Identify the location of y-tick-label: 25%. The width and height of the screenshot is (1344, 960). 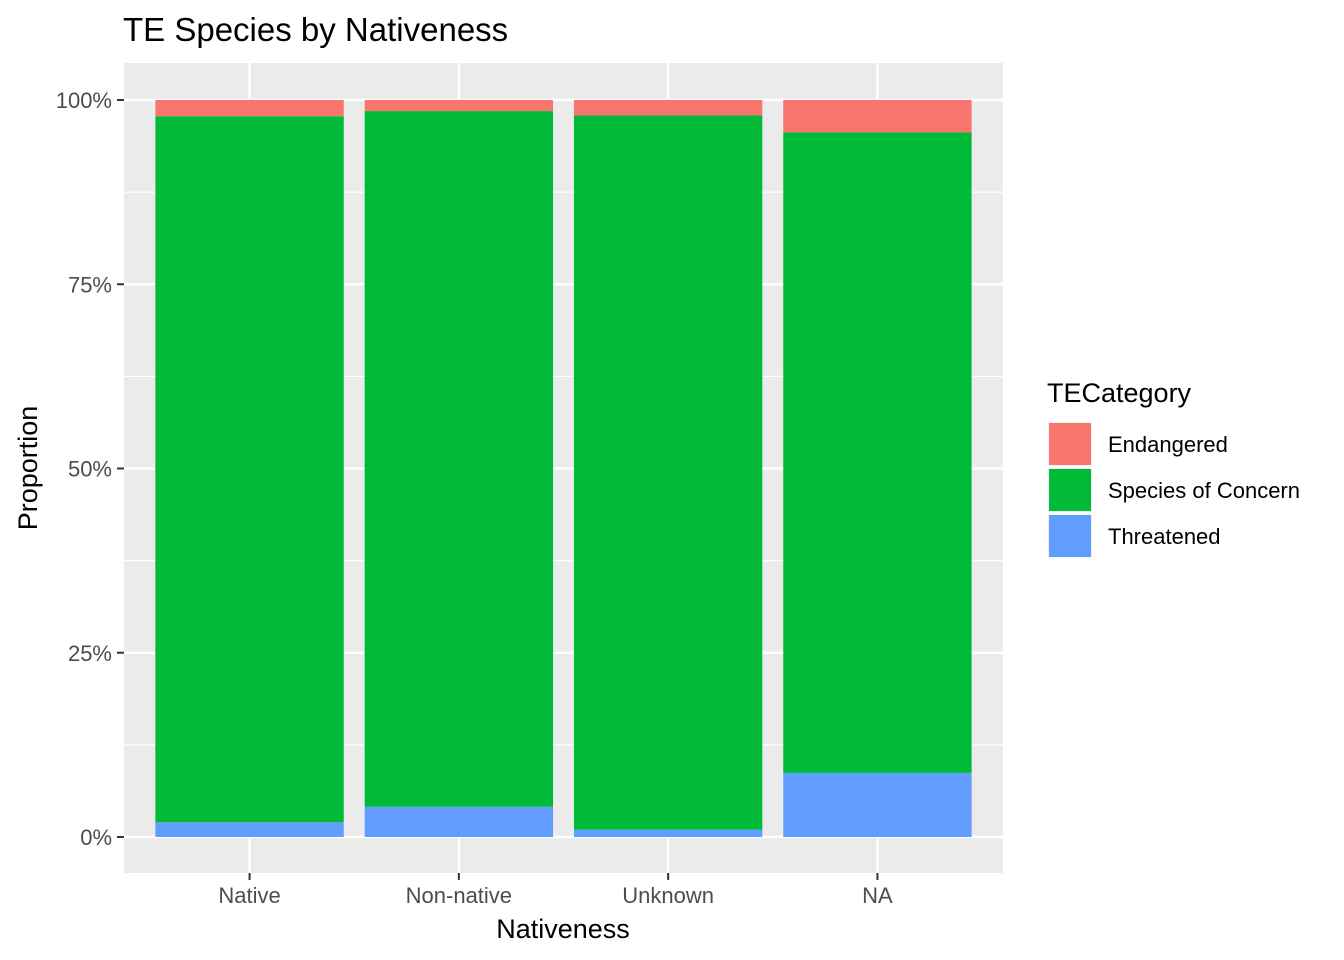
(90, 653).